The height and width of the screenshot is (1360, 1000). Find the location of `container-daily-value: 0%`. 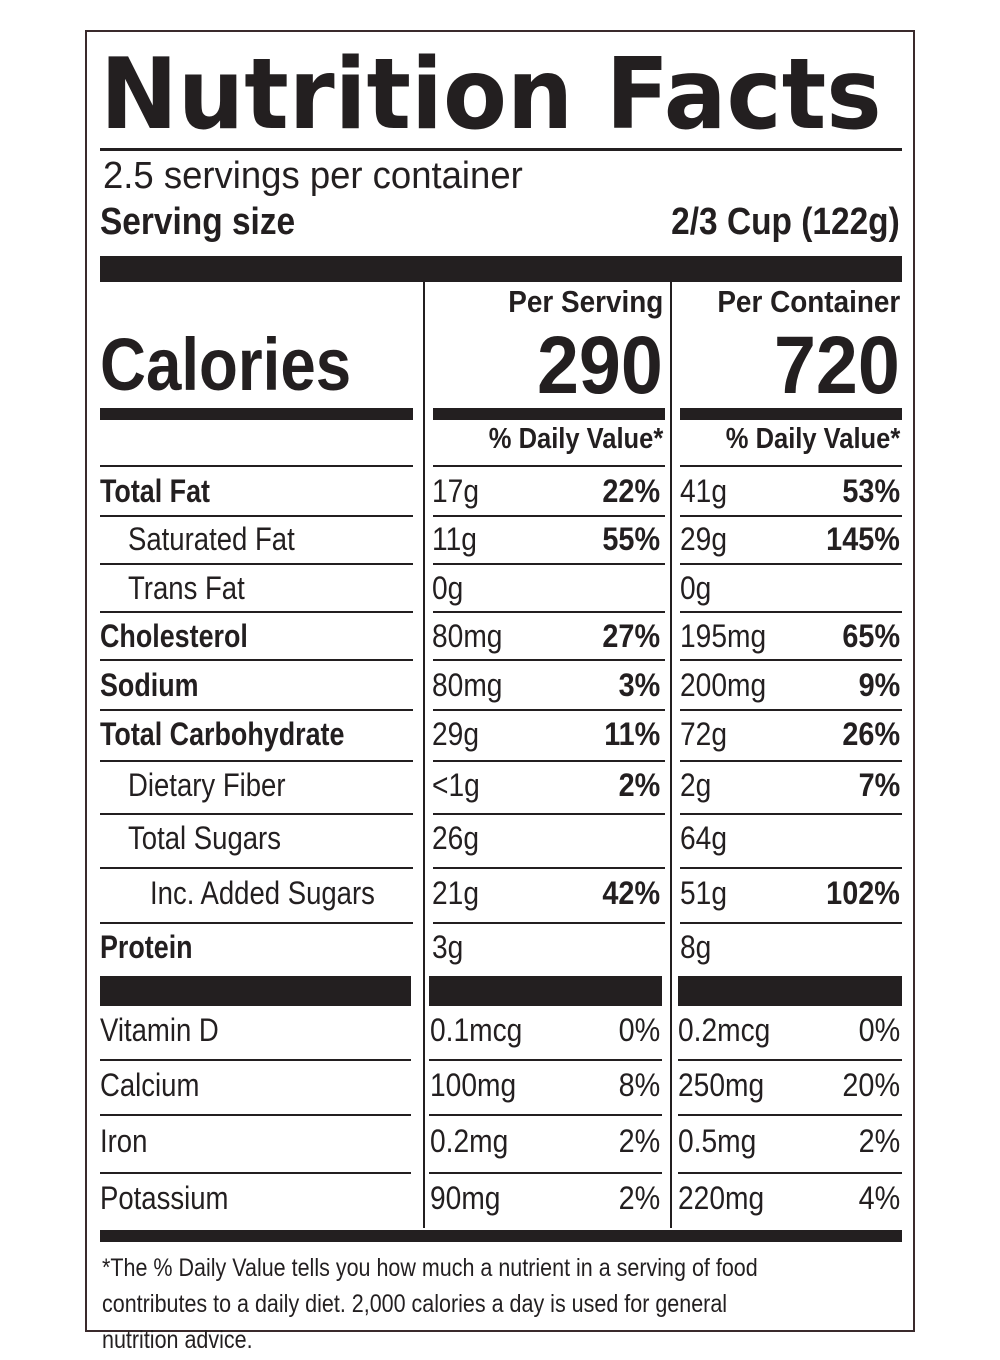

container-daily-value: 0% is located at coordinates (879, 1030).